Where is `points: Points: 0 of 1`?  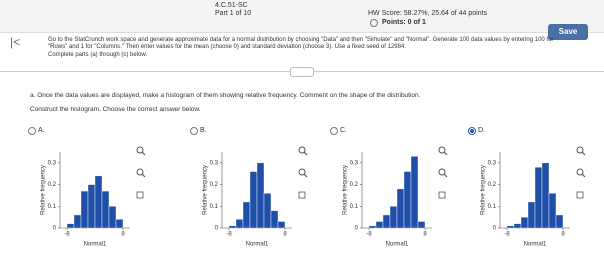 points: Points: 0 of 1 is located at coordinates (404, 22).